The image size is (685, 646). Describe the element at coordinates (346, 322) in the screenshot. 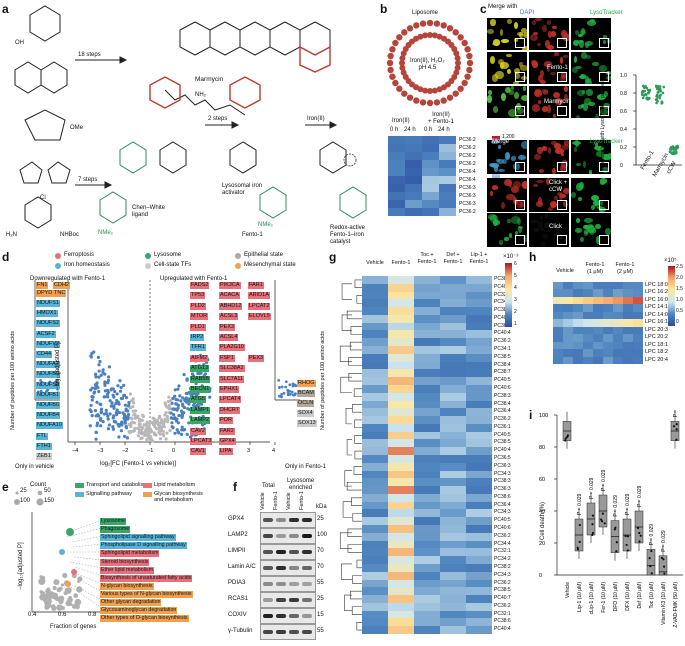

I see `dendro-branch` at that location.